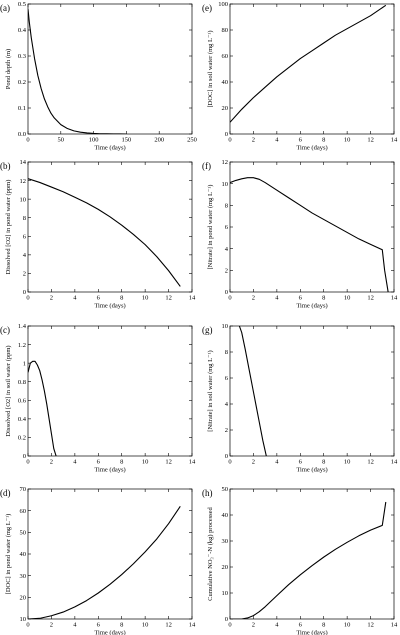 The width and height of the screenshot is (400, 635). Describe the element at coordinates (225, 56) in the screenshot. I see `y-tick-label: 60` at that location.